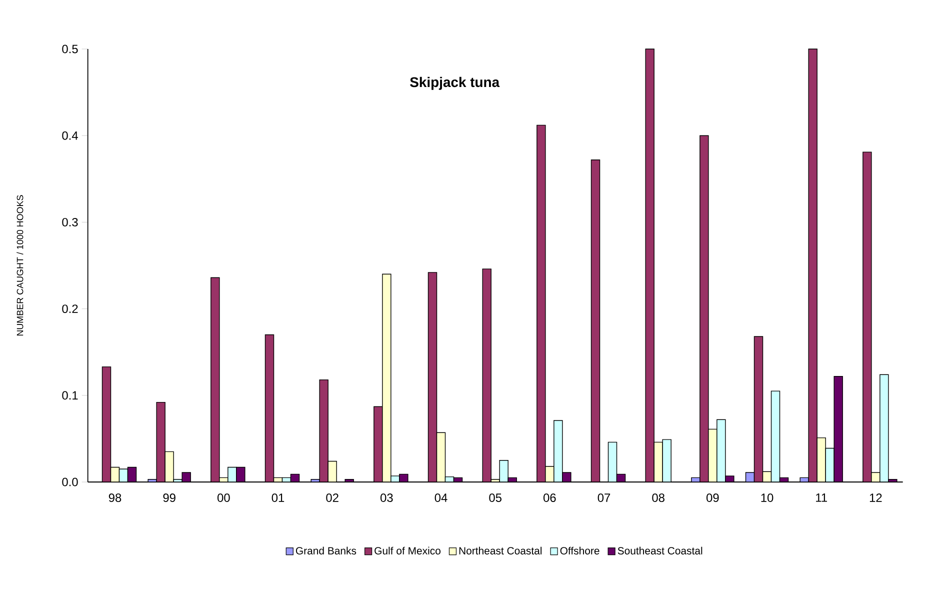 The width and height of the screenshot is (945, 594). I want to click on legend-label: Southeast Coastal, so click(660, 550).